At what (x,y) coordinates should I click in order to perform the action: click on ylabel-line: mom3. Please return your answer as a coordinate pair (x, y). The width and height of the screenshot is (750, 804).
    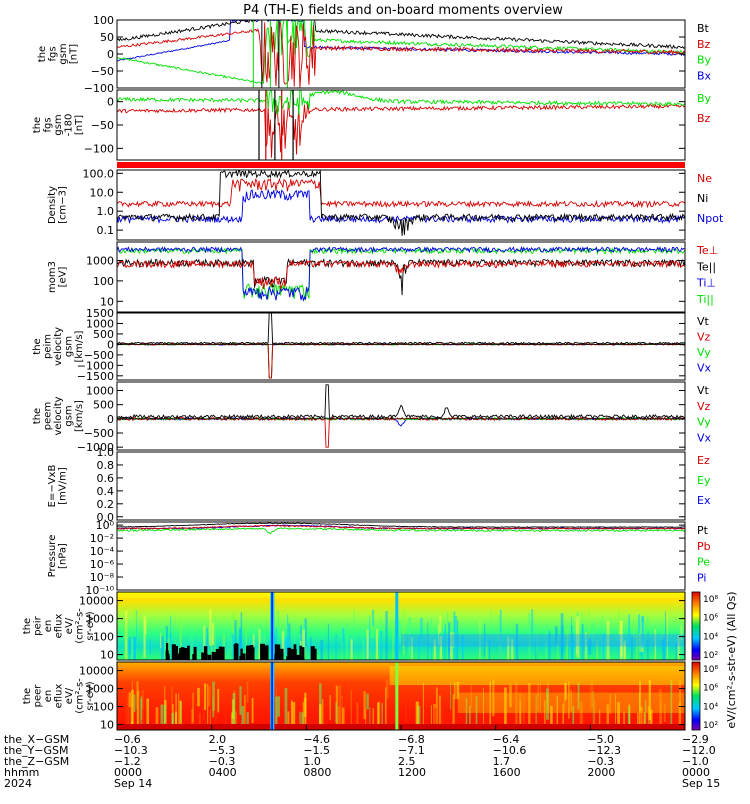
    Looking at the image, I should click on (52, 277).